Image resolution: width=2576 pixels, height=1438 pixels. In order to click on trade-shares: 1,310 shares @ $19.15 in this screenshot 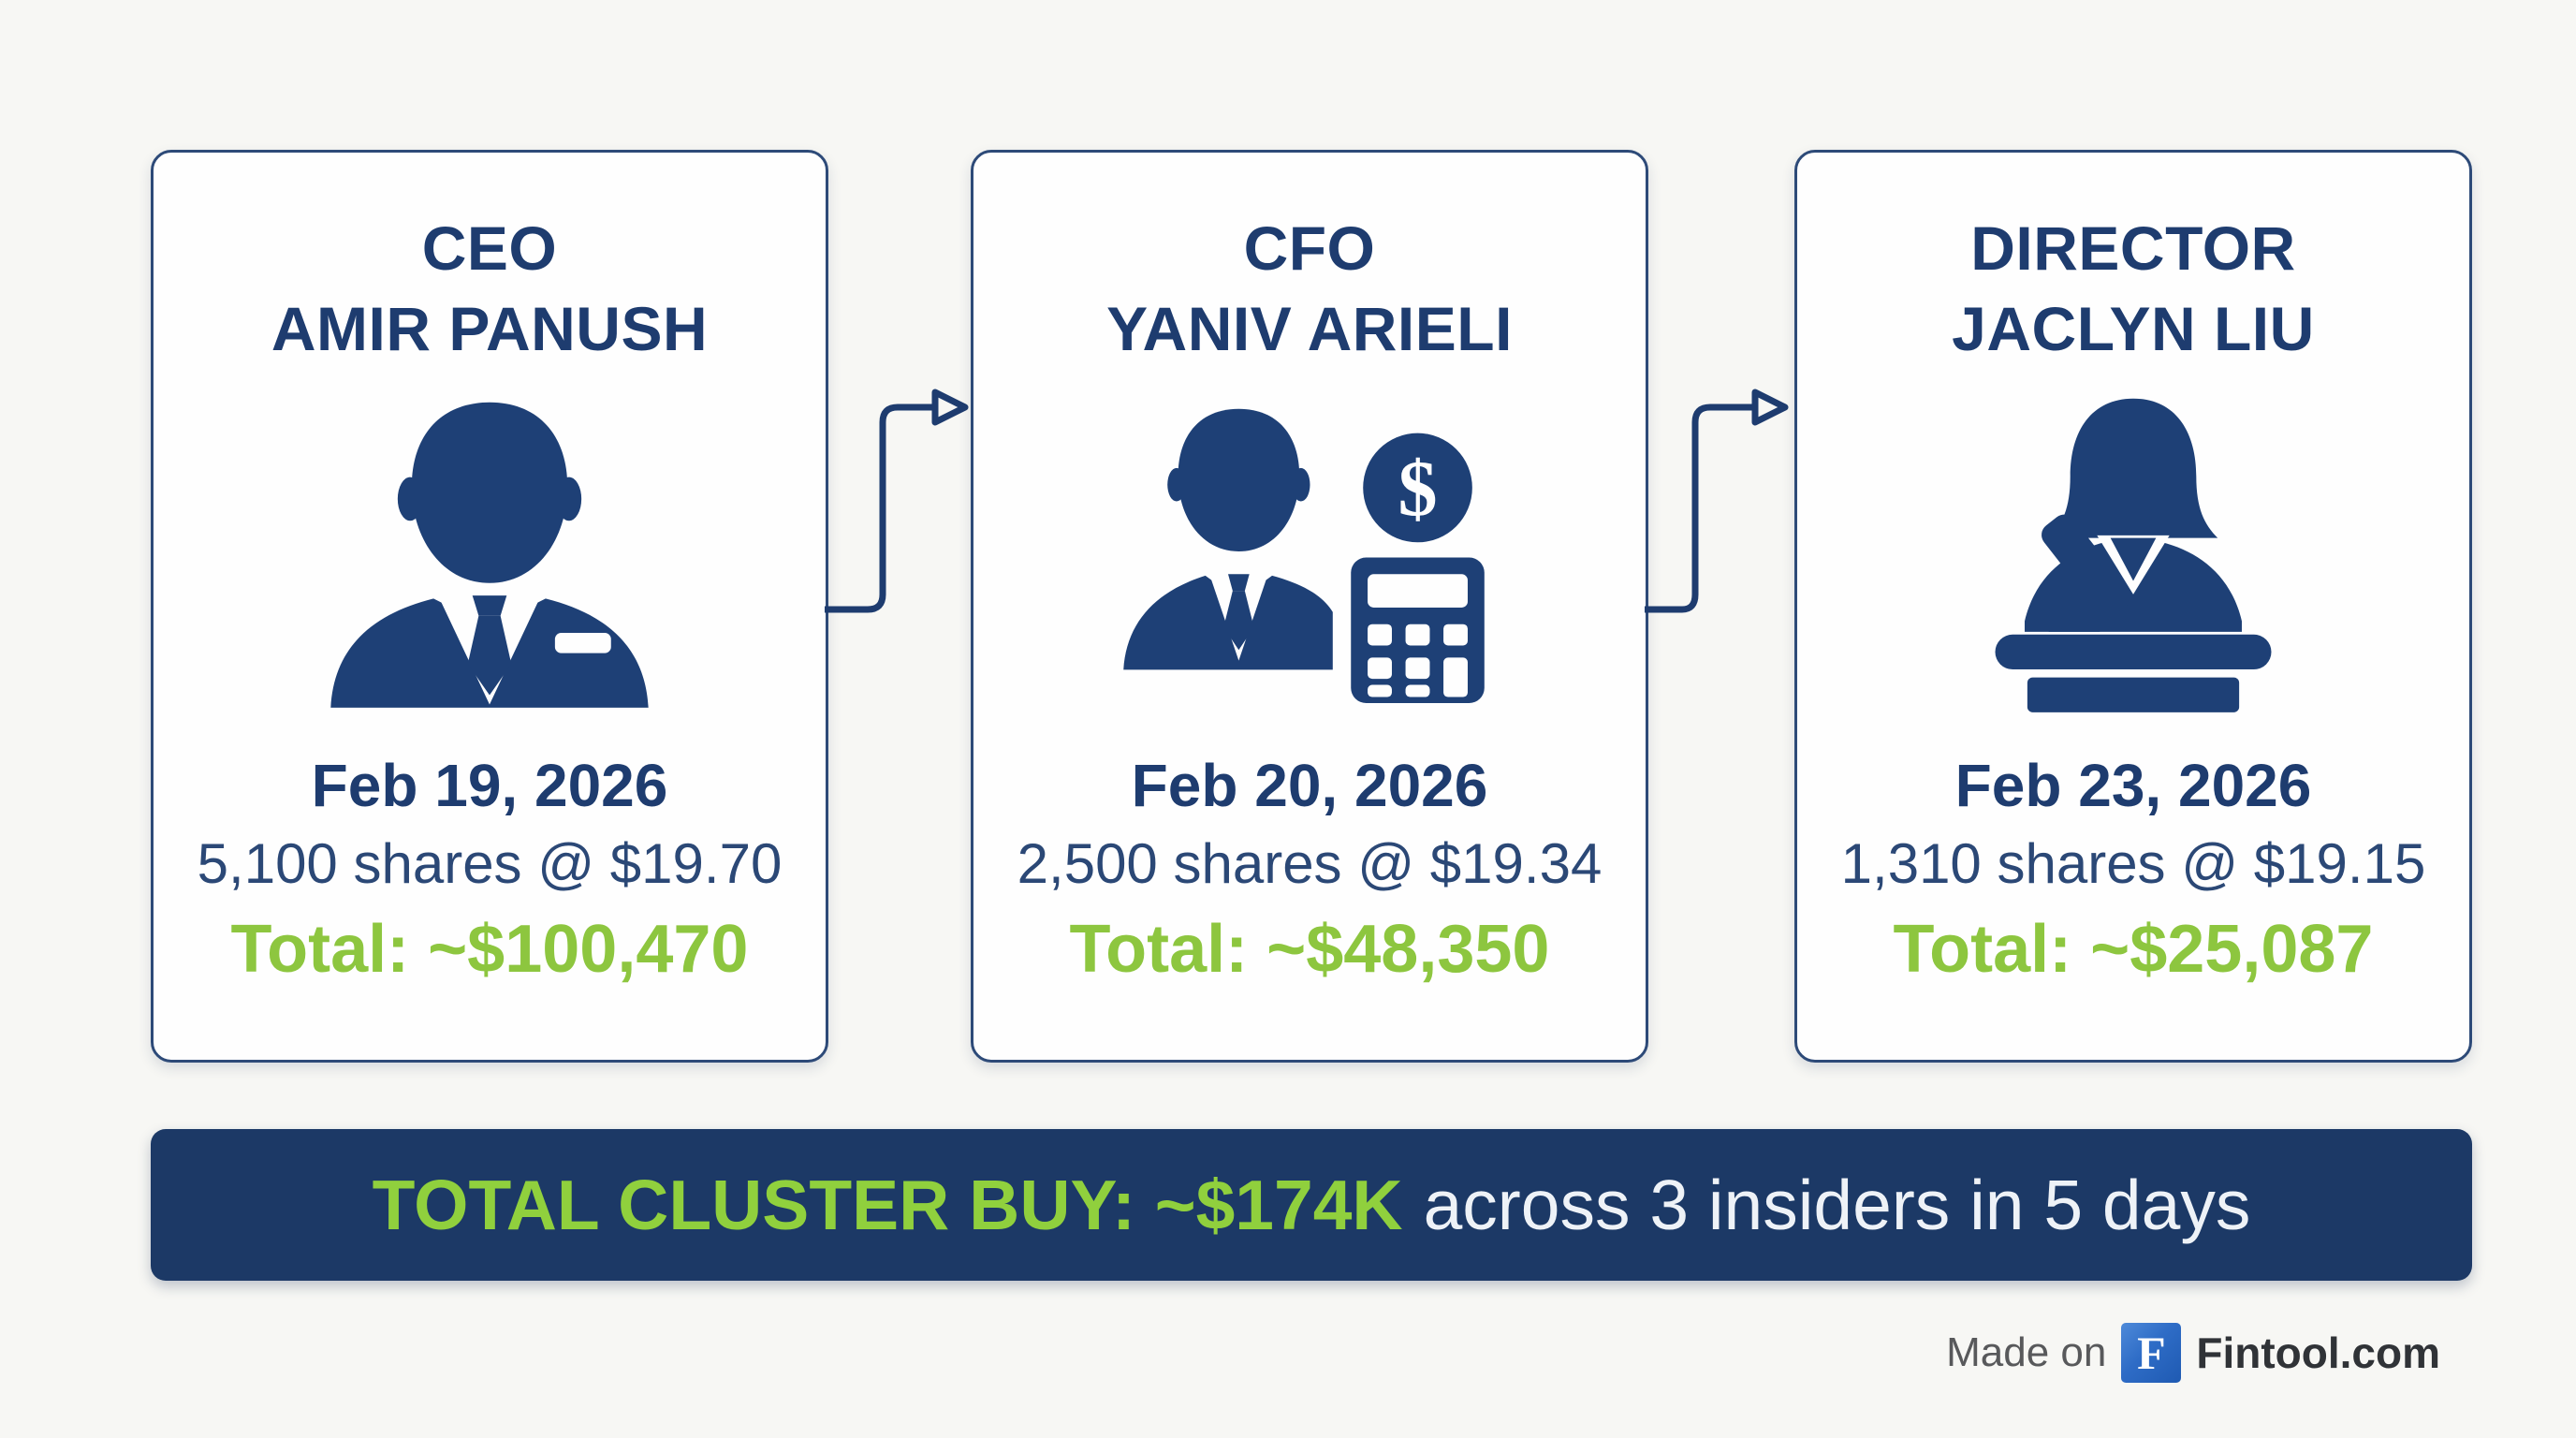, I will do `click(2133, 863)`.